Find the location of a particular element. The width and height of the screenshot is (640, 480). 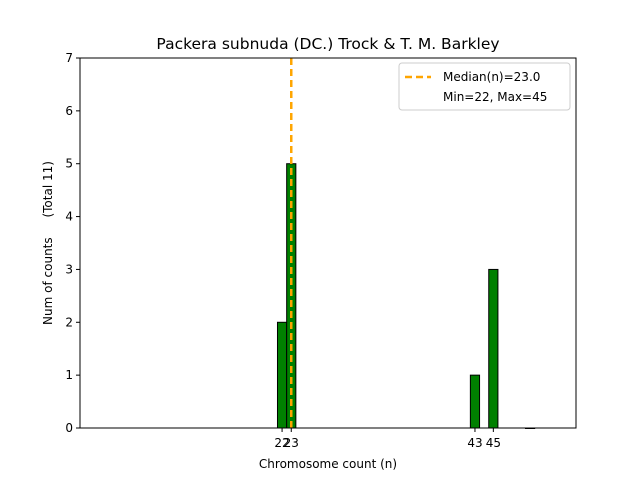

y-tick-label-4: 4 is located at coordinates (69, 217).